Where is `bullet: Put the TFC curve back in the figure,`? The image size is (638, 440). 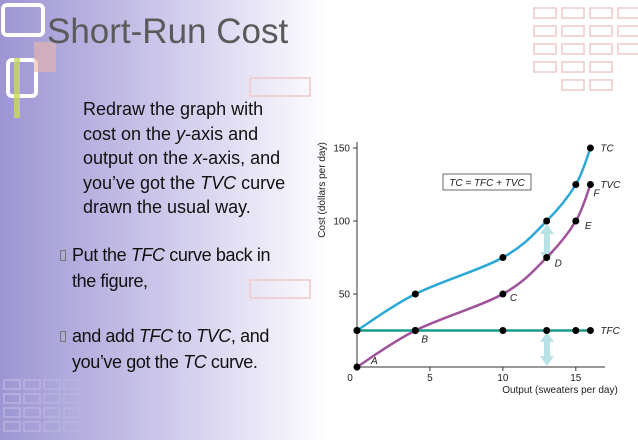 bullet: Put the TFC curve back in the figure, is located at coordinates (178, 268).